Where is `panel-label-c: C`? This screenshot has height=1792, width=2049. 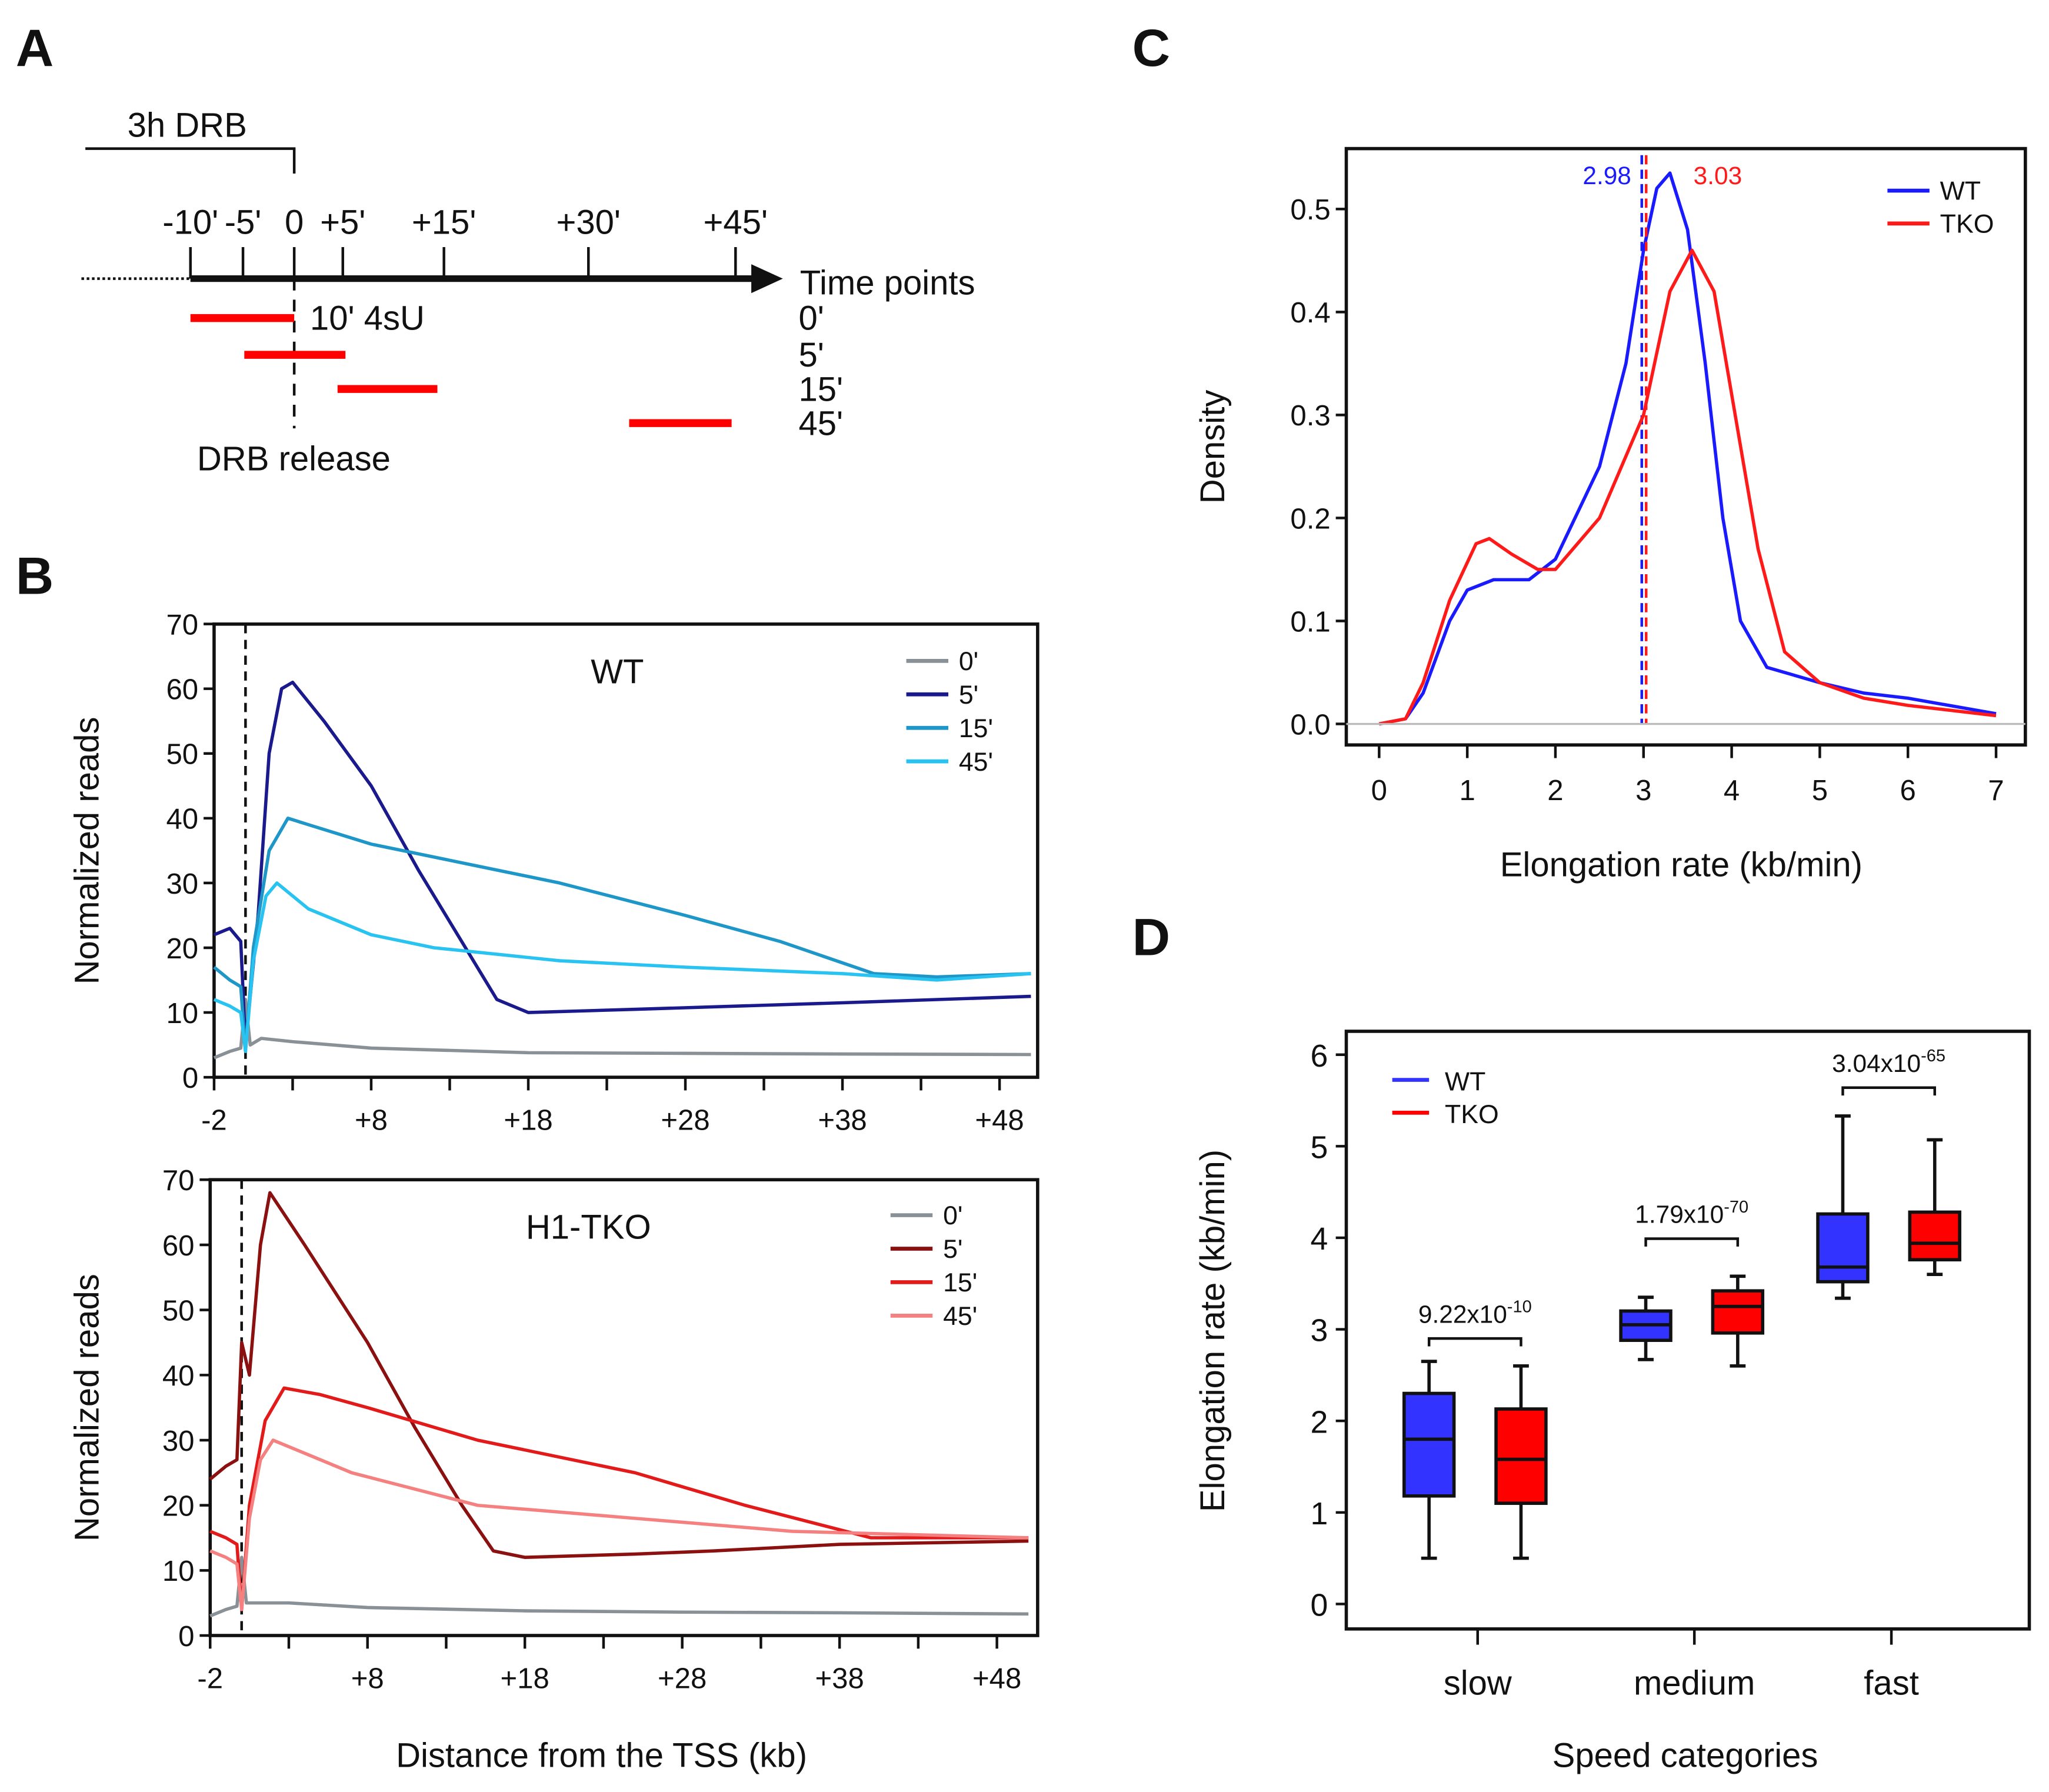
panel-label-c: C is located at coordinates (1151, 47).